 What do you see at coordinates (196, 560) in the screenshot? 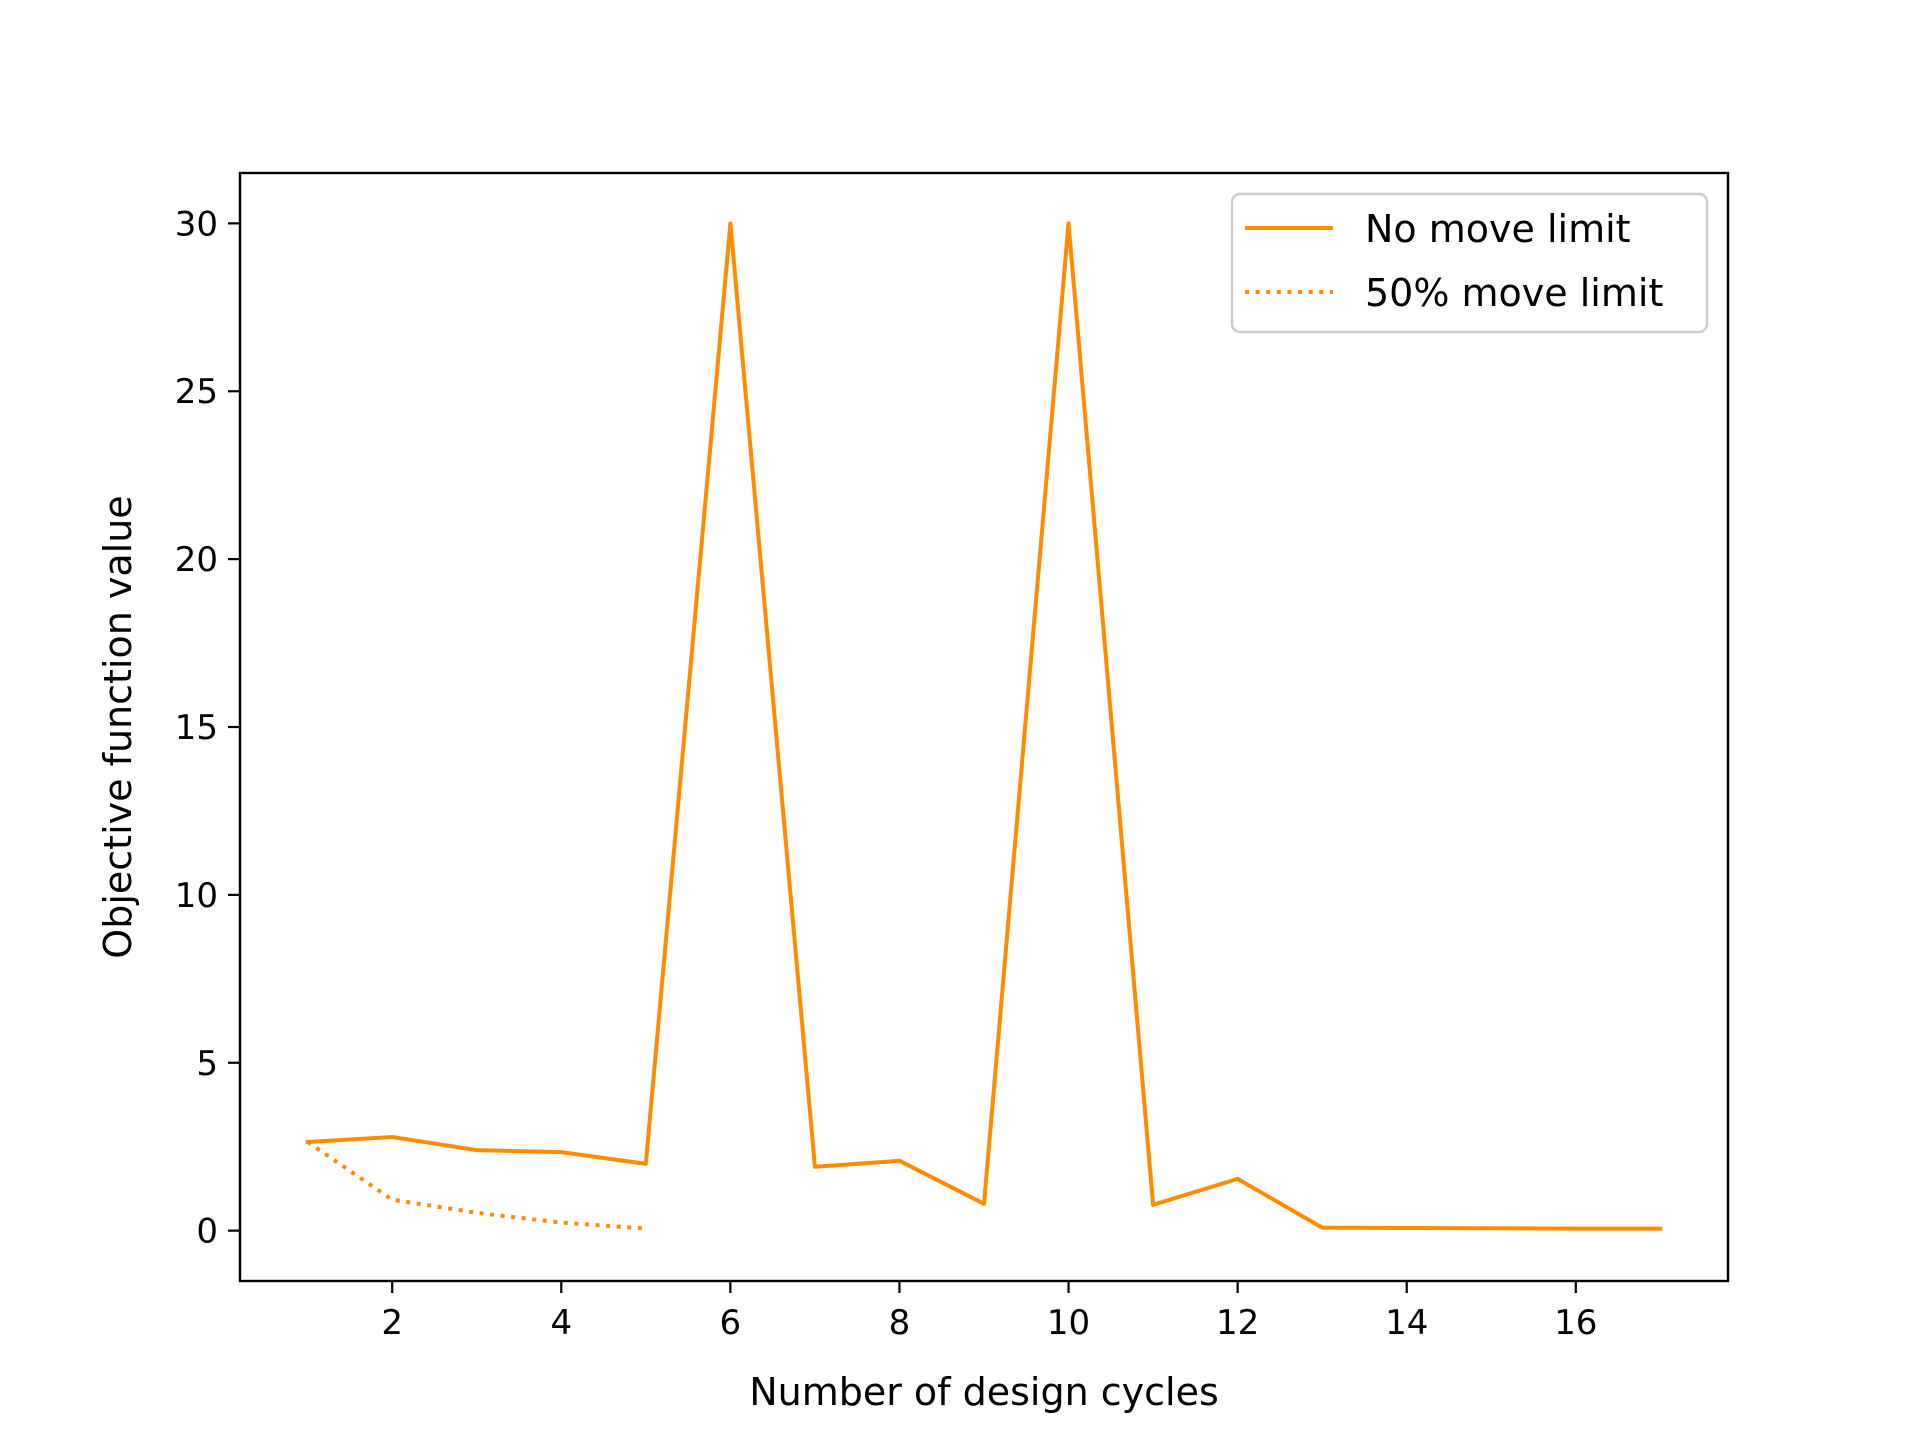
I see `y-tick-label: 20` at bounding box center [196, 560].